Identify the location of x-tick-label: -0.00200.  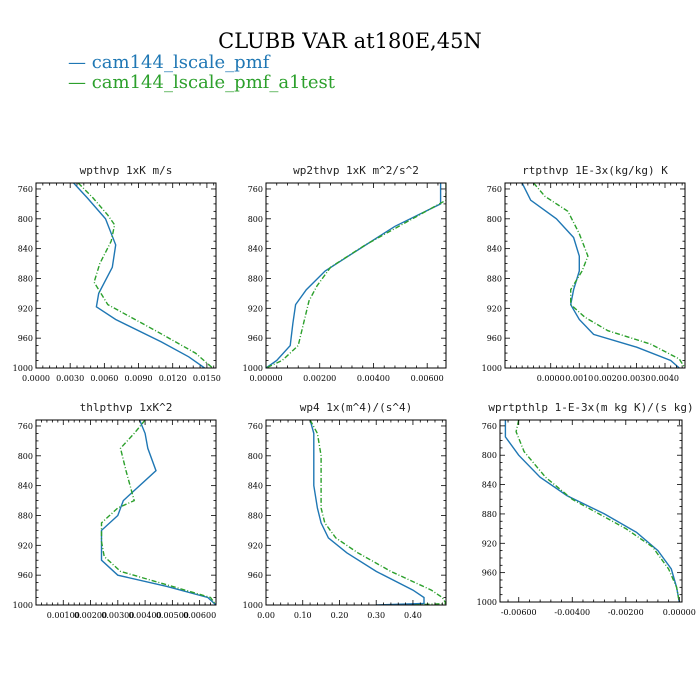
(626, 612).